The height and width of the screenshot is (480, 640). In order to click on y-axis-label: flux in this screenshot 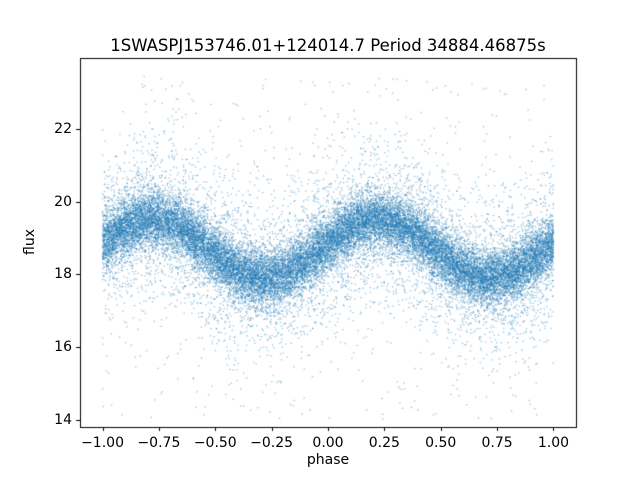, I will do `click(30, 242)`.